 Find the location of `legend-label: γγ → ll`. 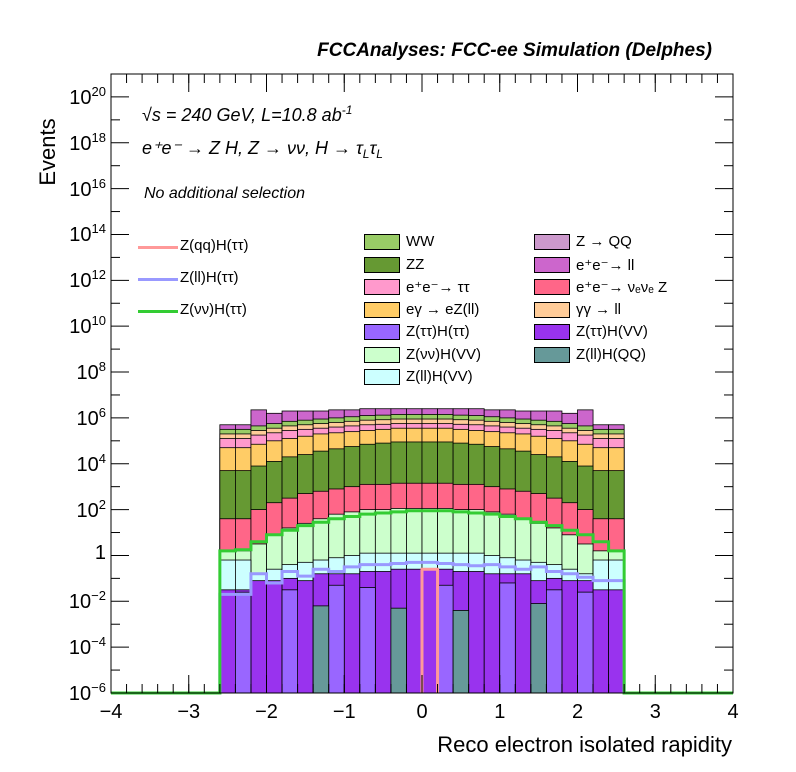

legend-label: γγ → ll is located at coordinates (598, 309).